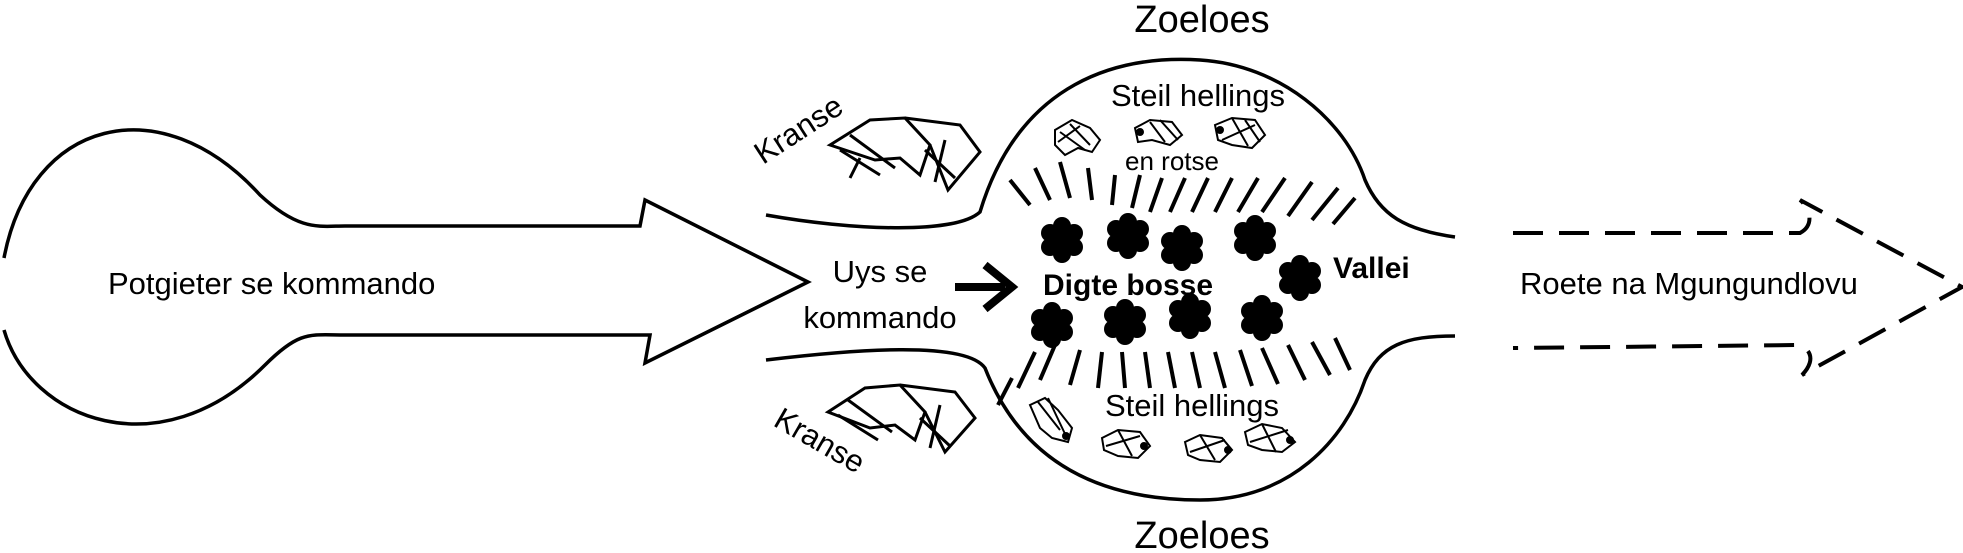 The width and height of the screenshot is (1963, 553). What do you see at coordinates (1182, 193) in the screenshot?
I see `slope-hatch-top` at bounding box center [1182, 193].